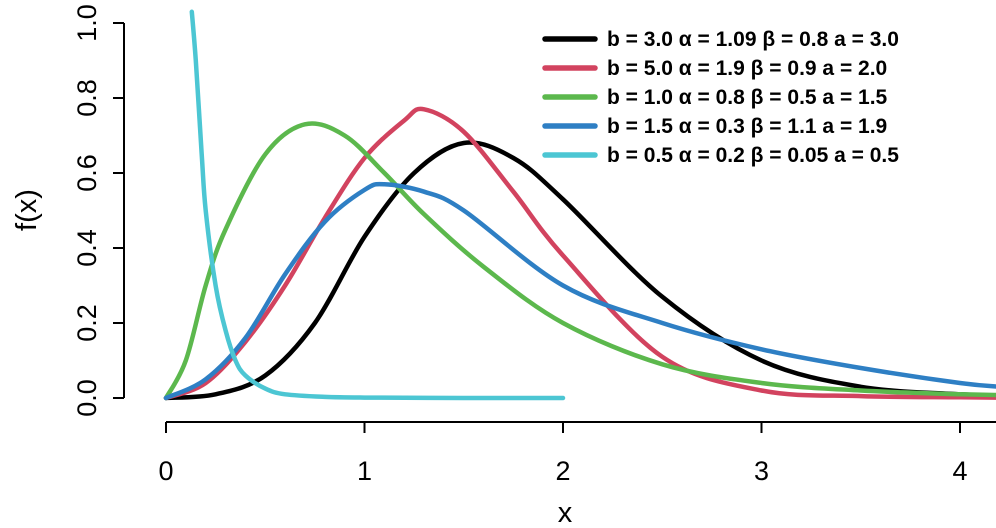 The height and width of the screenshot is (528, 996). I want to click on legend-label-2: b = 5.0 α = 1.9 β = 0.9 a = 2.0, so click(747, 68).